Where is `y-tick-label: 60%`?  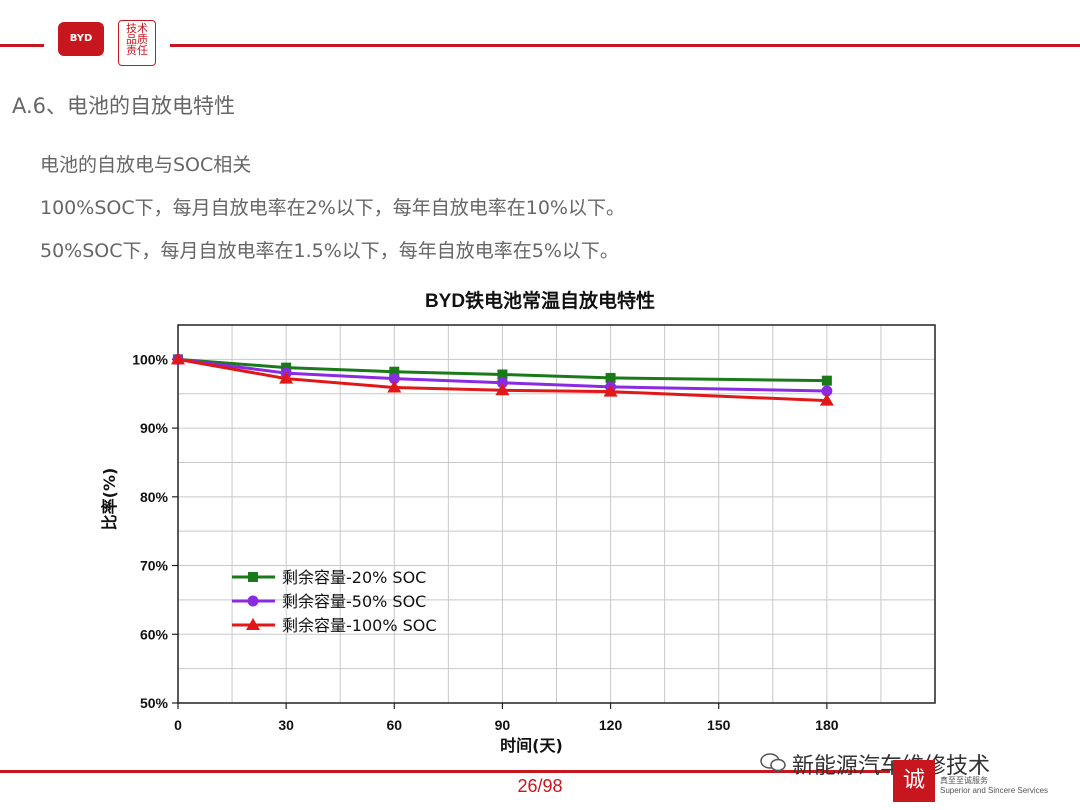
y-tick-label: 60% is located at coordinates (154, 634).